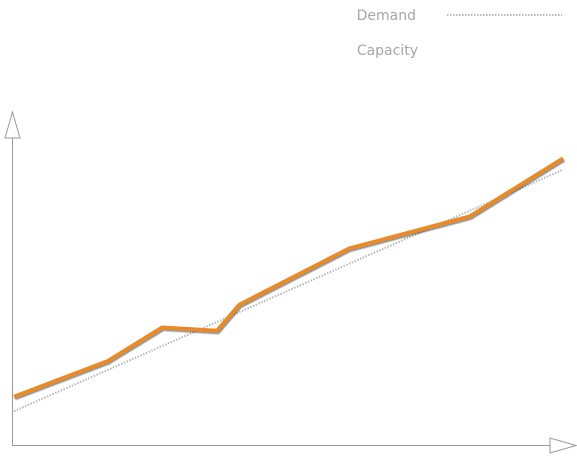 Image resolution: width=577 pixels, height=459 pixels. What do you see at coordinates (387, 51) in the screenshot?
I see `legend-label-capacity: Capacity` at bounding box center [387, 51].